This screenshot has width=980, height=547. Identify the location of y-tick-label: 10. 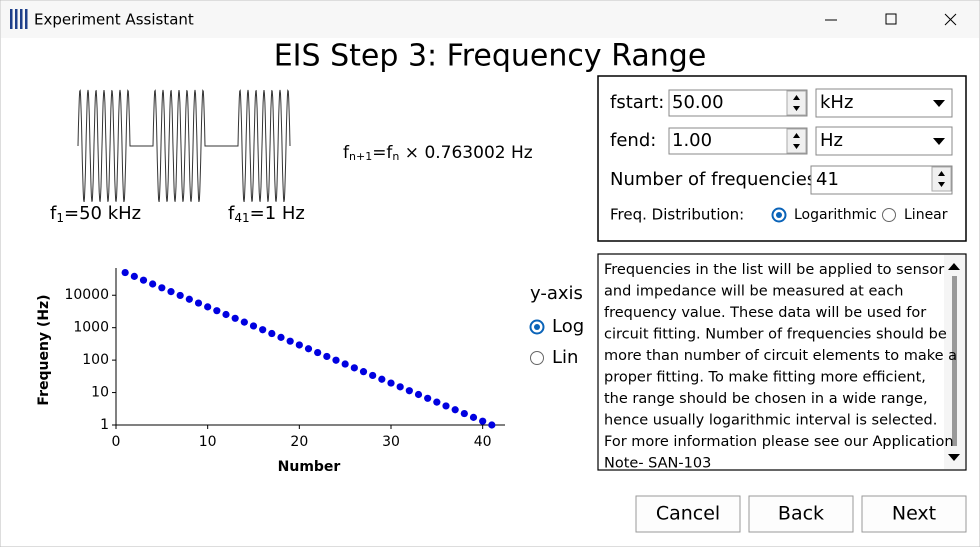
(100, 393).